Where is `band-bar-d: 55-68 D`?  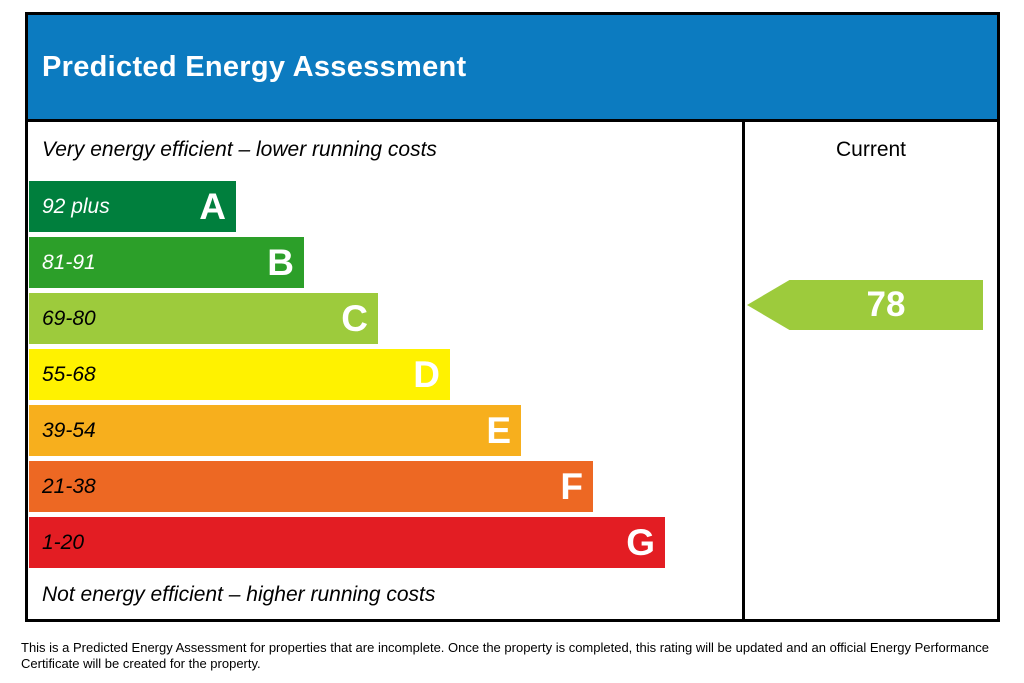
band-bar-d: 55-68 D is located at coordinates (239, 374).